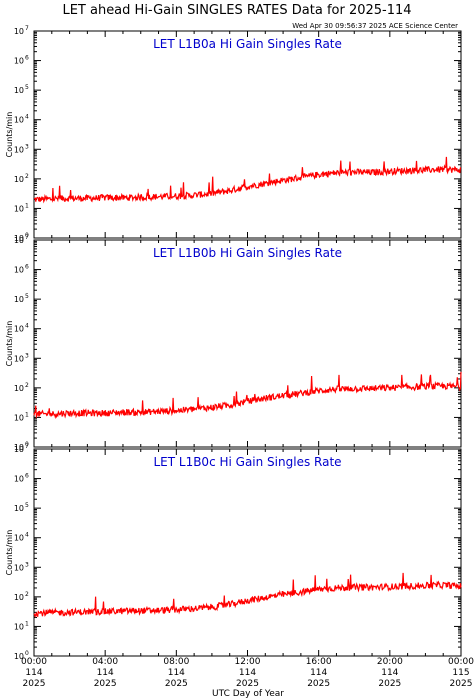 The width and height of the screenshot is (475, 700). I want to click on x-tick-time: 08:00, so click(176, 662).